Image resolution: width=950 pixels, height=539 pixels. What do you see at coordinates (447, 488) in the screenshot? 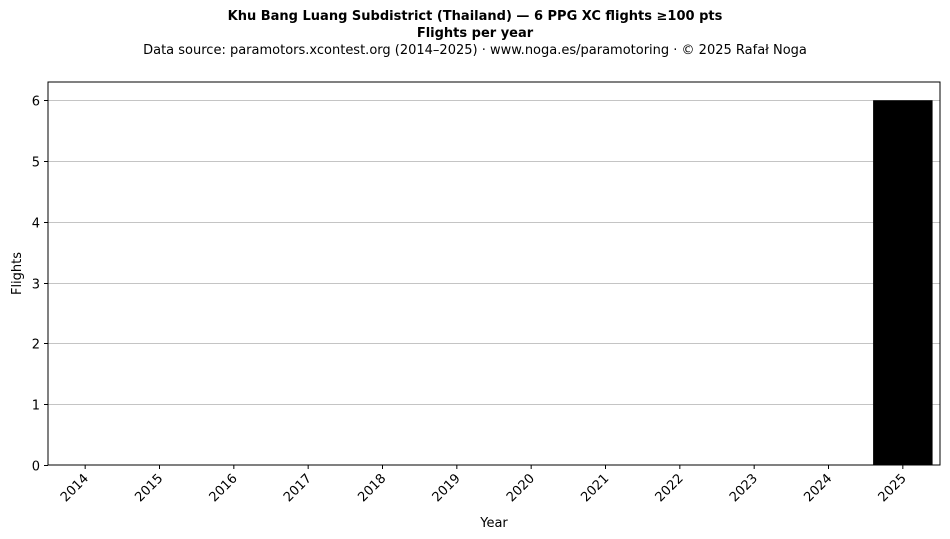
I see `x-tick-label: 2019` at bounding box center [447, 488].